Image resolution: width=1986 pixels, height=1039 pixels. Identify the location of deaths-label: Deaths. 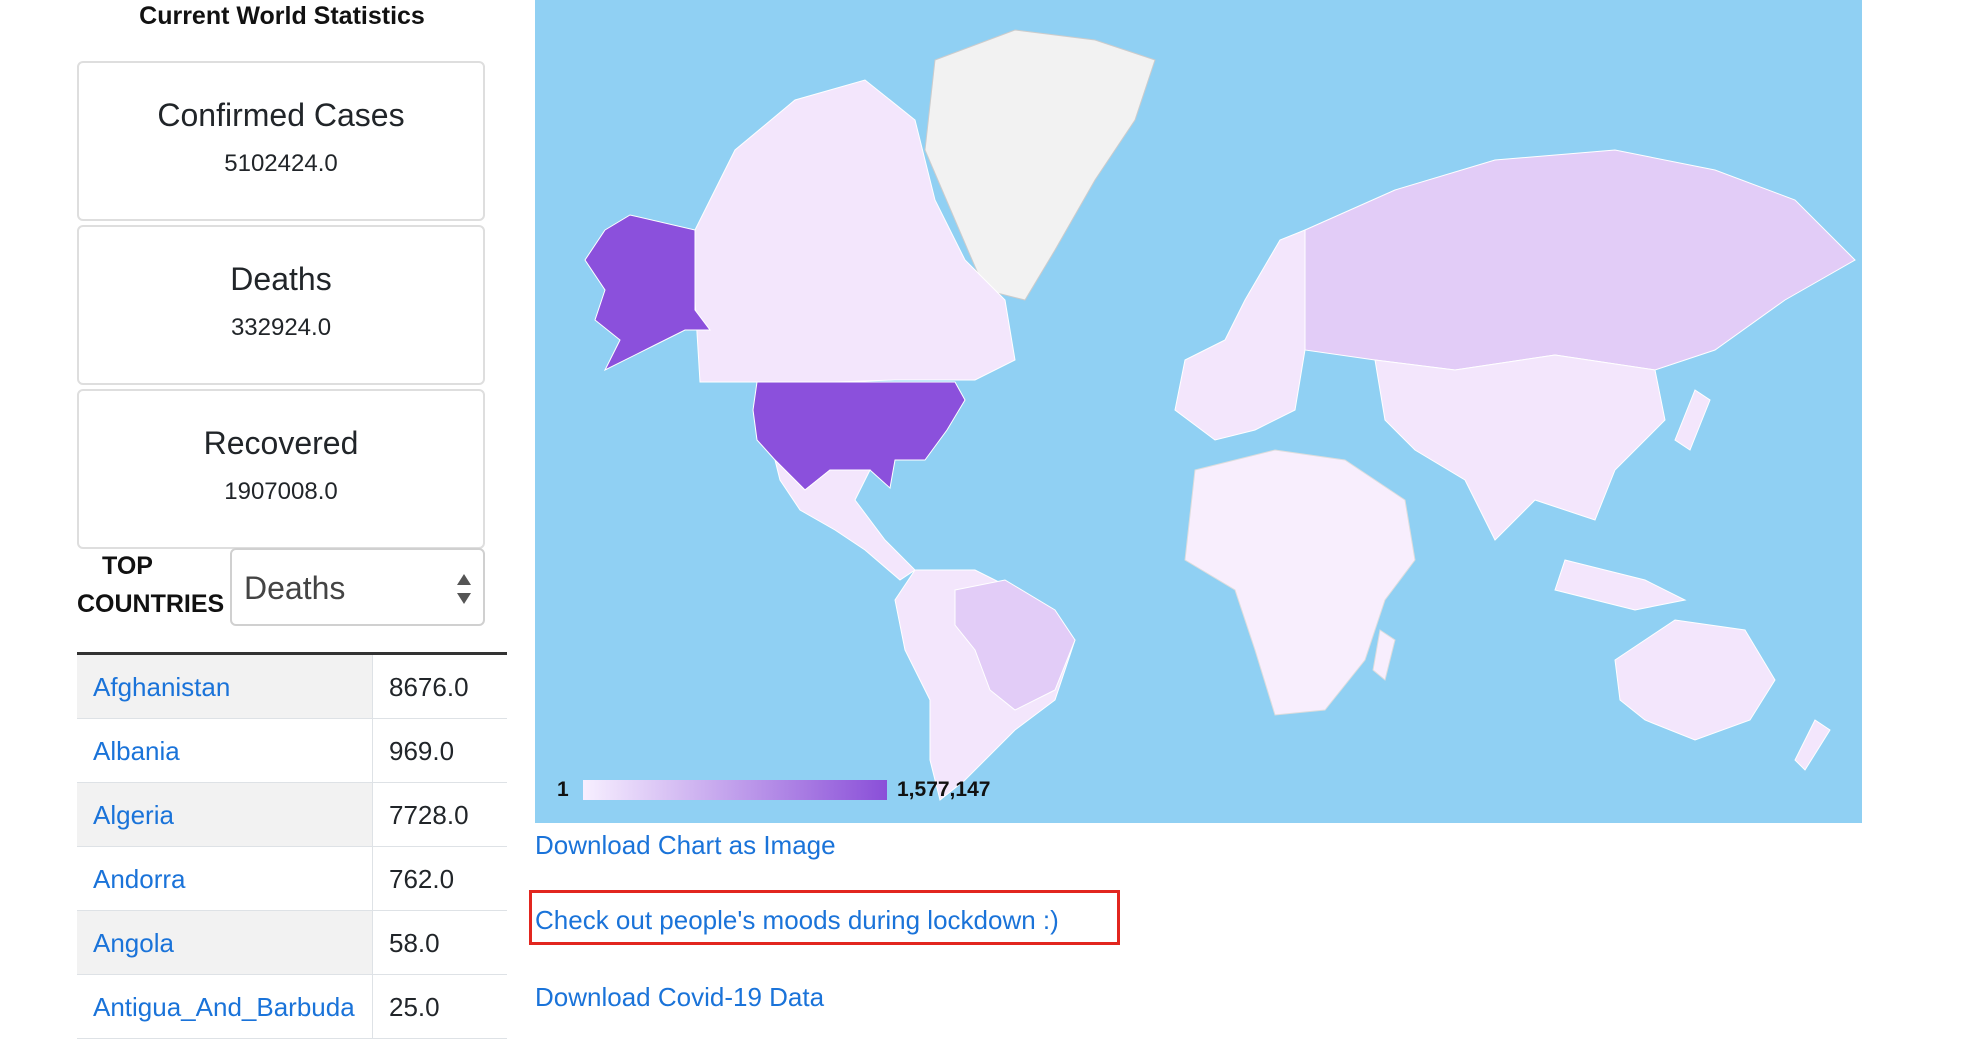
(281, 279).